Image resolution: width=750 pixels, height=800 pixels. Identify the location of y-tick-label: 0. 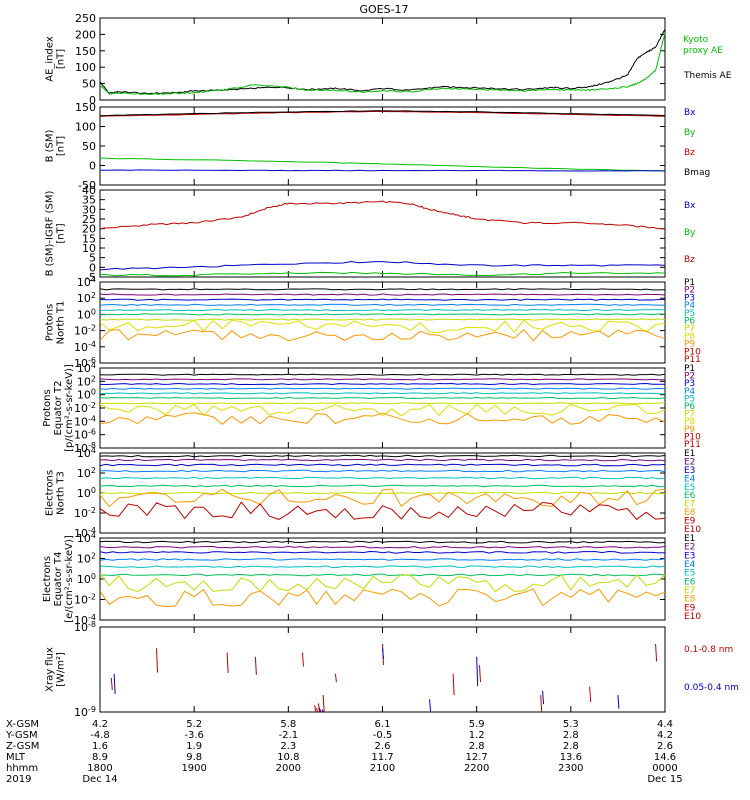
(92, 267).